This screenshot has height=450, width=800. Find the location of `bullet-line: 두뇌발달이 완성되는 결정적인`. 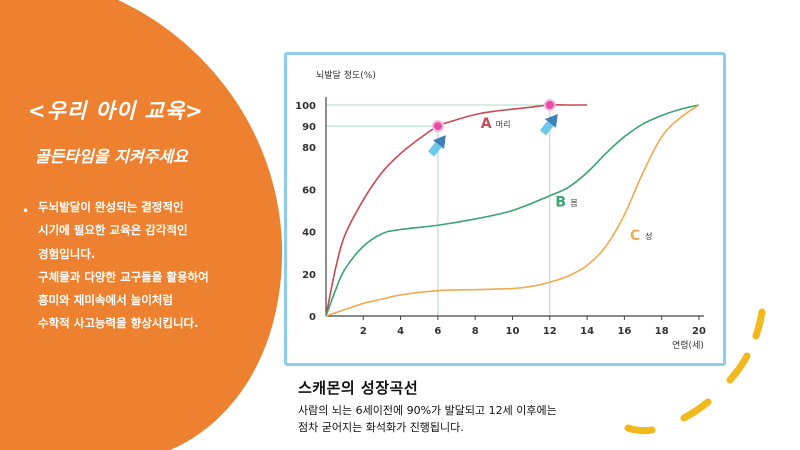

bullet-line: 두뇌발달이 완성되는 결정적인 is located at coordinates (111, 207).